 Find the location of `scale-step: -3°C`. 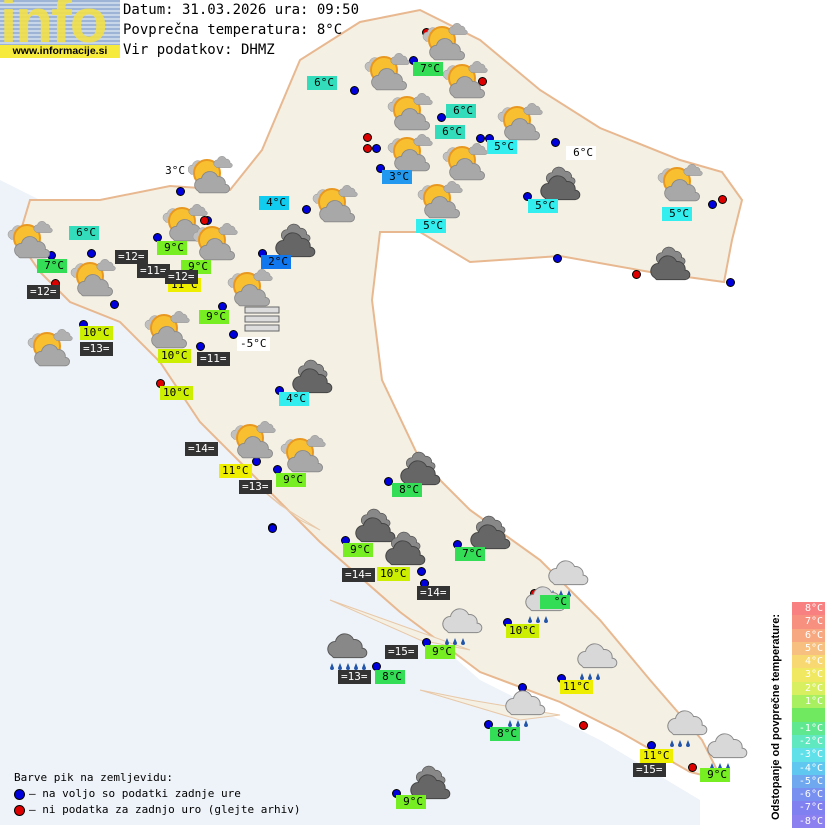

scale-step: -3°C is located at coordinates (808, 755).